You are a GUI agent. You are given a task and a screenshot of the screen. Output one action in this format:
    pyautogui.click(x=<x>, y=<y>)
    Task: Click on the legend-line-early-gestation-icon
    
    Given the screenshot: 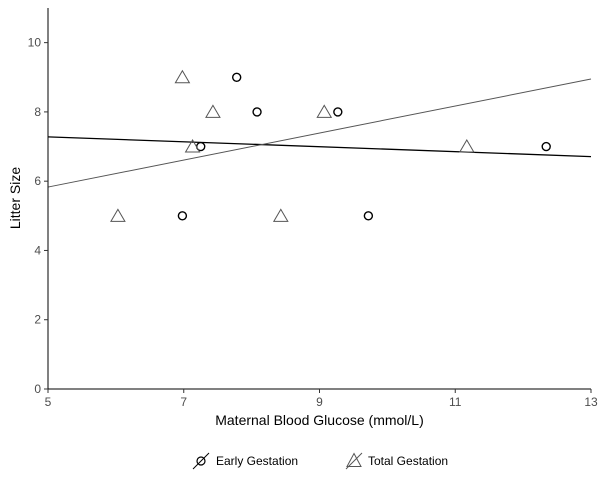 What is the action you would take?
    pyautogui.click(x=201, y=461)
    